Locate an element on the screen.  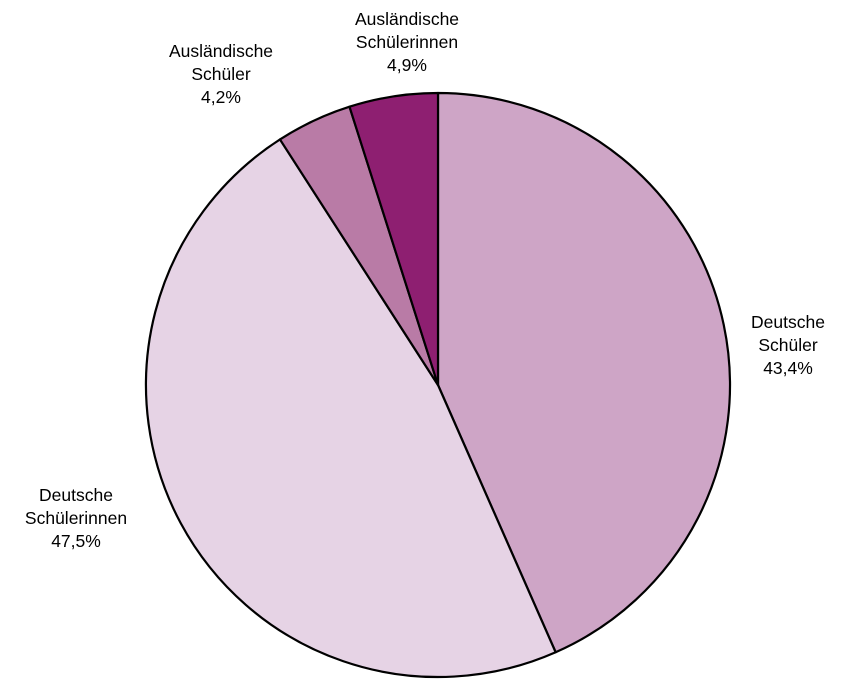
slice-value-label: 43,4% is located at coordinates (788, 368).